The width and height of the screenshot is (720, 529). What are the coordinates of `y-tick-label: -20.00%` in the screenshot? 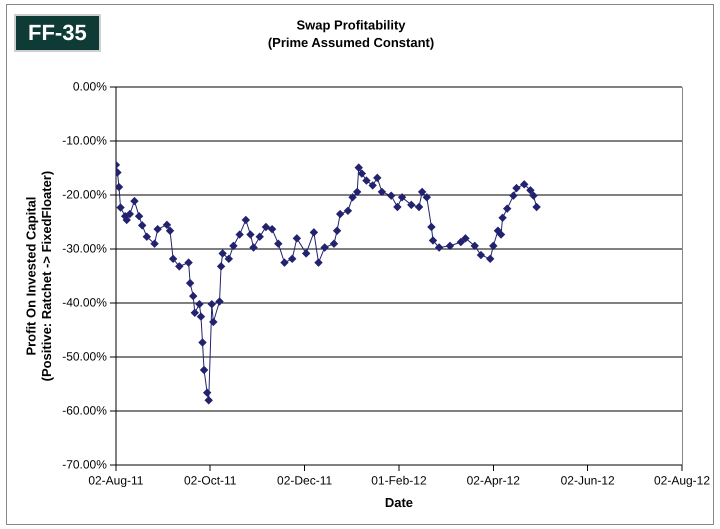 It's located at (85, 194).